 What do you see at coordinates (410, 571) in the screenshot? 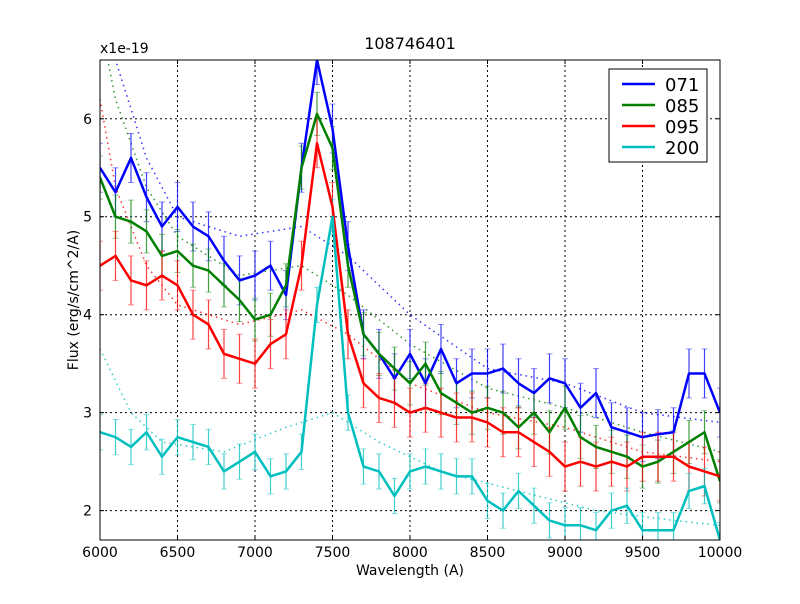
I see `x-axis-label: Wavelength (A)` at bounding box center [410, 571].